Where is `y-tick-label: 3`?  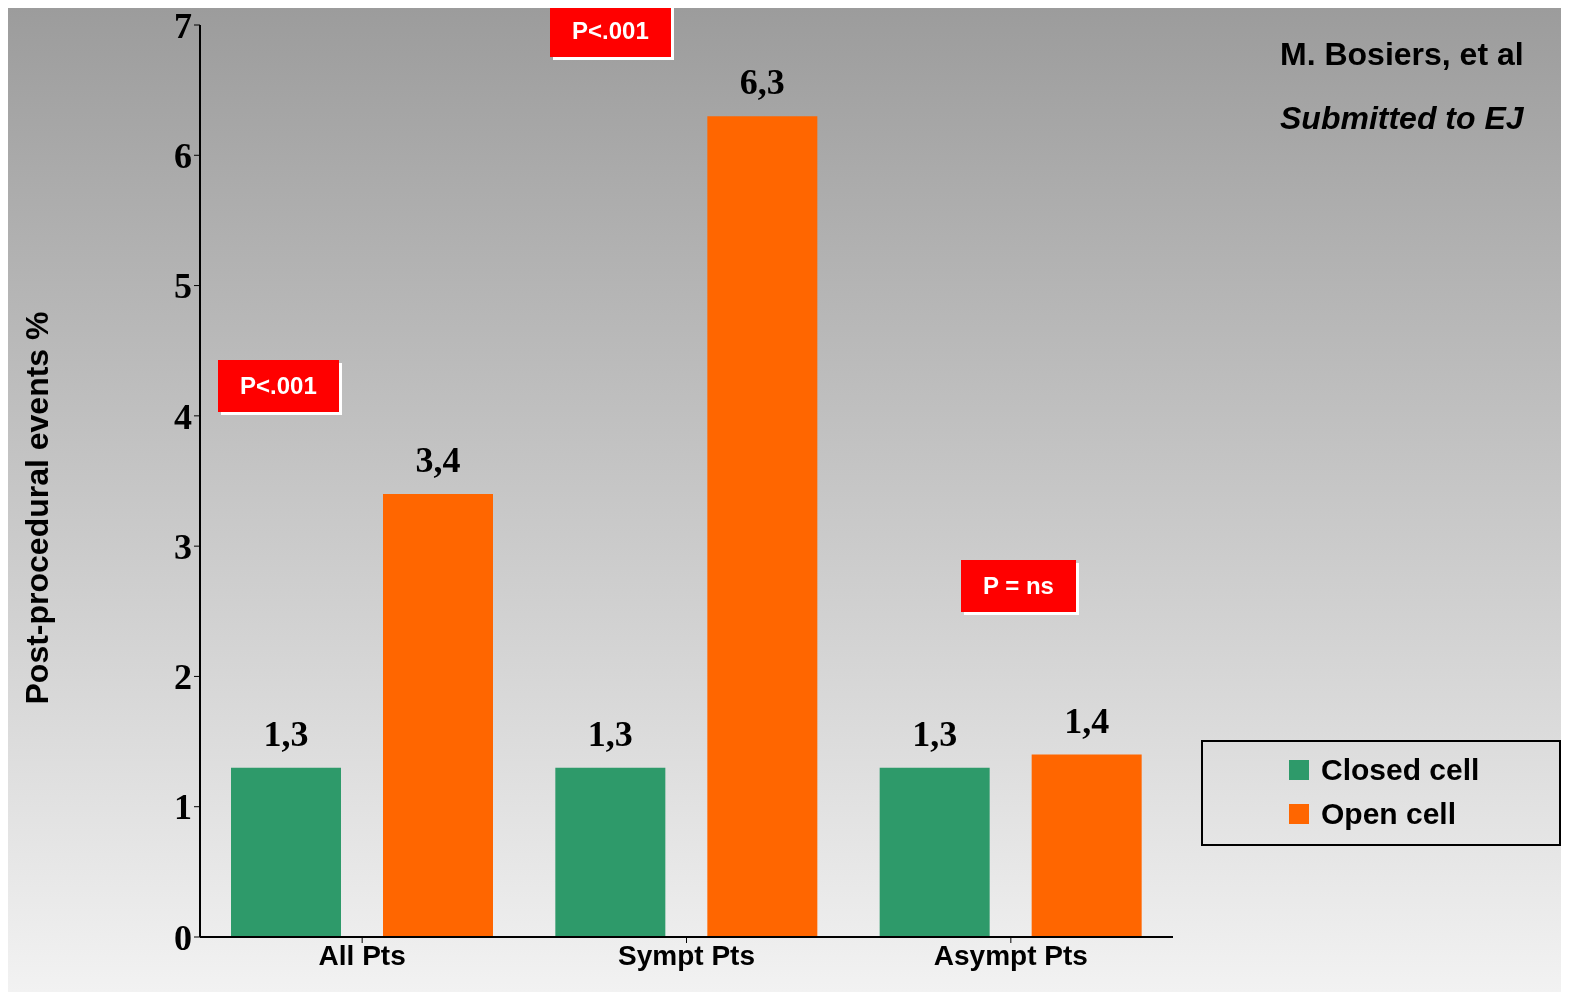
y-tick-label: 3 is located at coordinates (183, 546).